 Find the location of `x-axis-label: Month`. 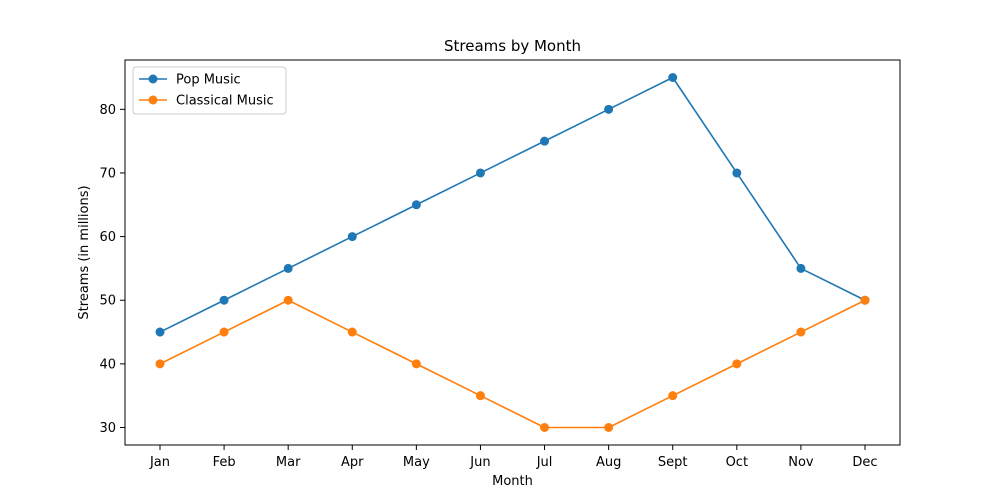

x-axis-label: Month is located at coordinates (512, 481).